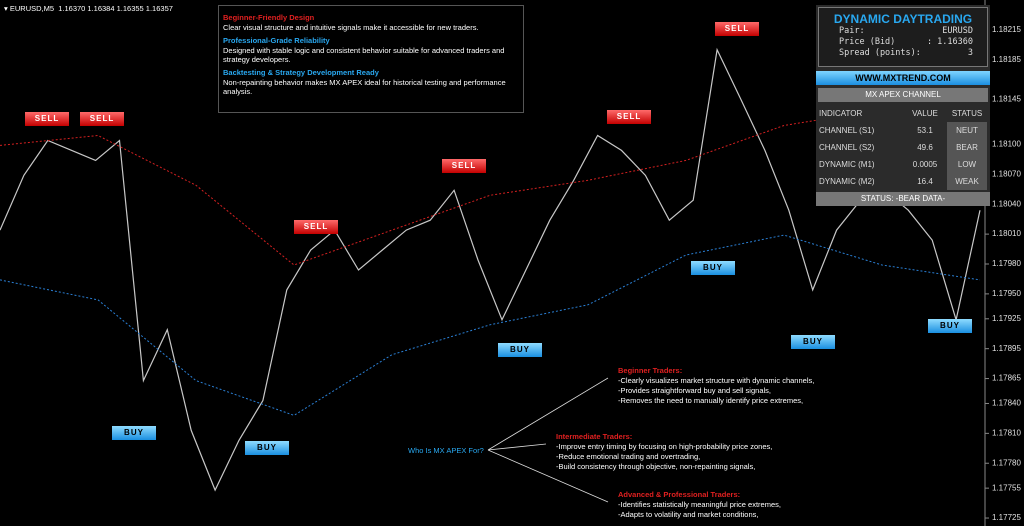 The width and height of the screenshot is (1024, 526). What do you see at coordinates (967, 164) in the screenshot?
I see `table-cell: LOW` at bounding box center [967, 164].